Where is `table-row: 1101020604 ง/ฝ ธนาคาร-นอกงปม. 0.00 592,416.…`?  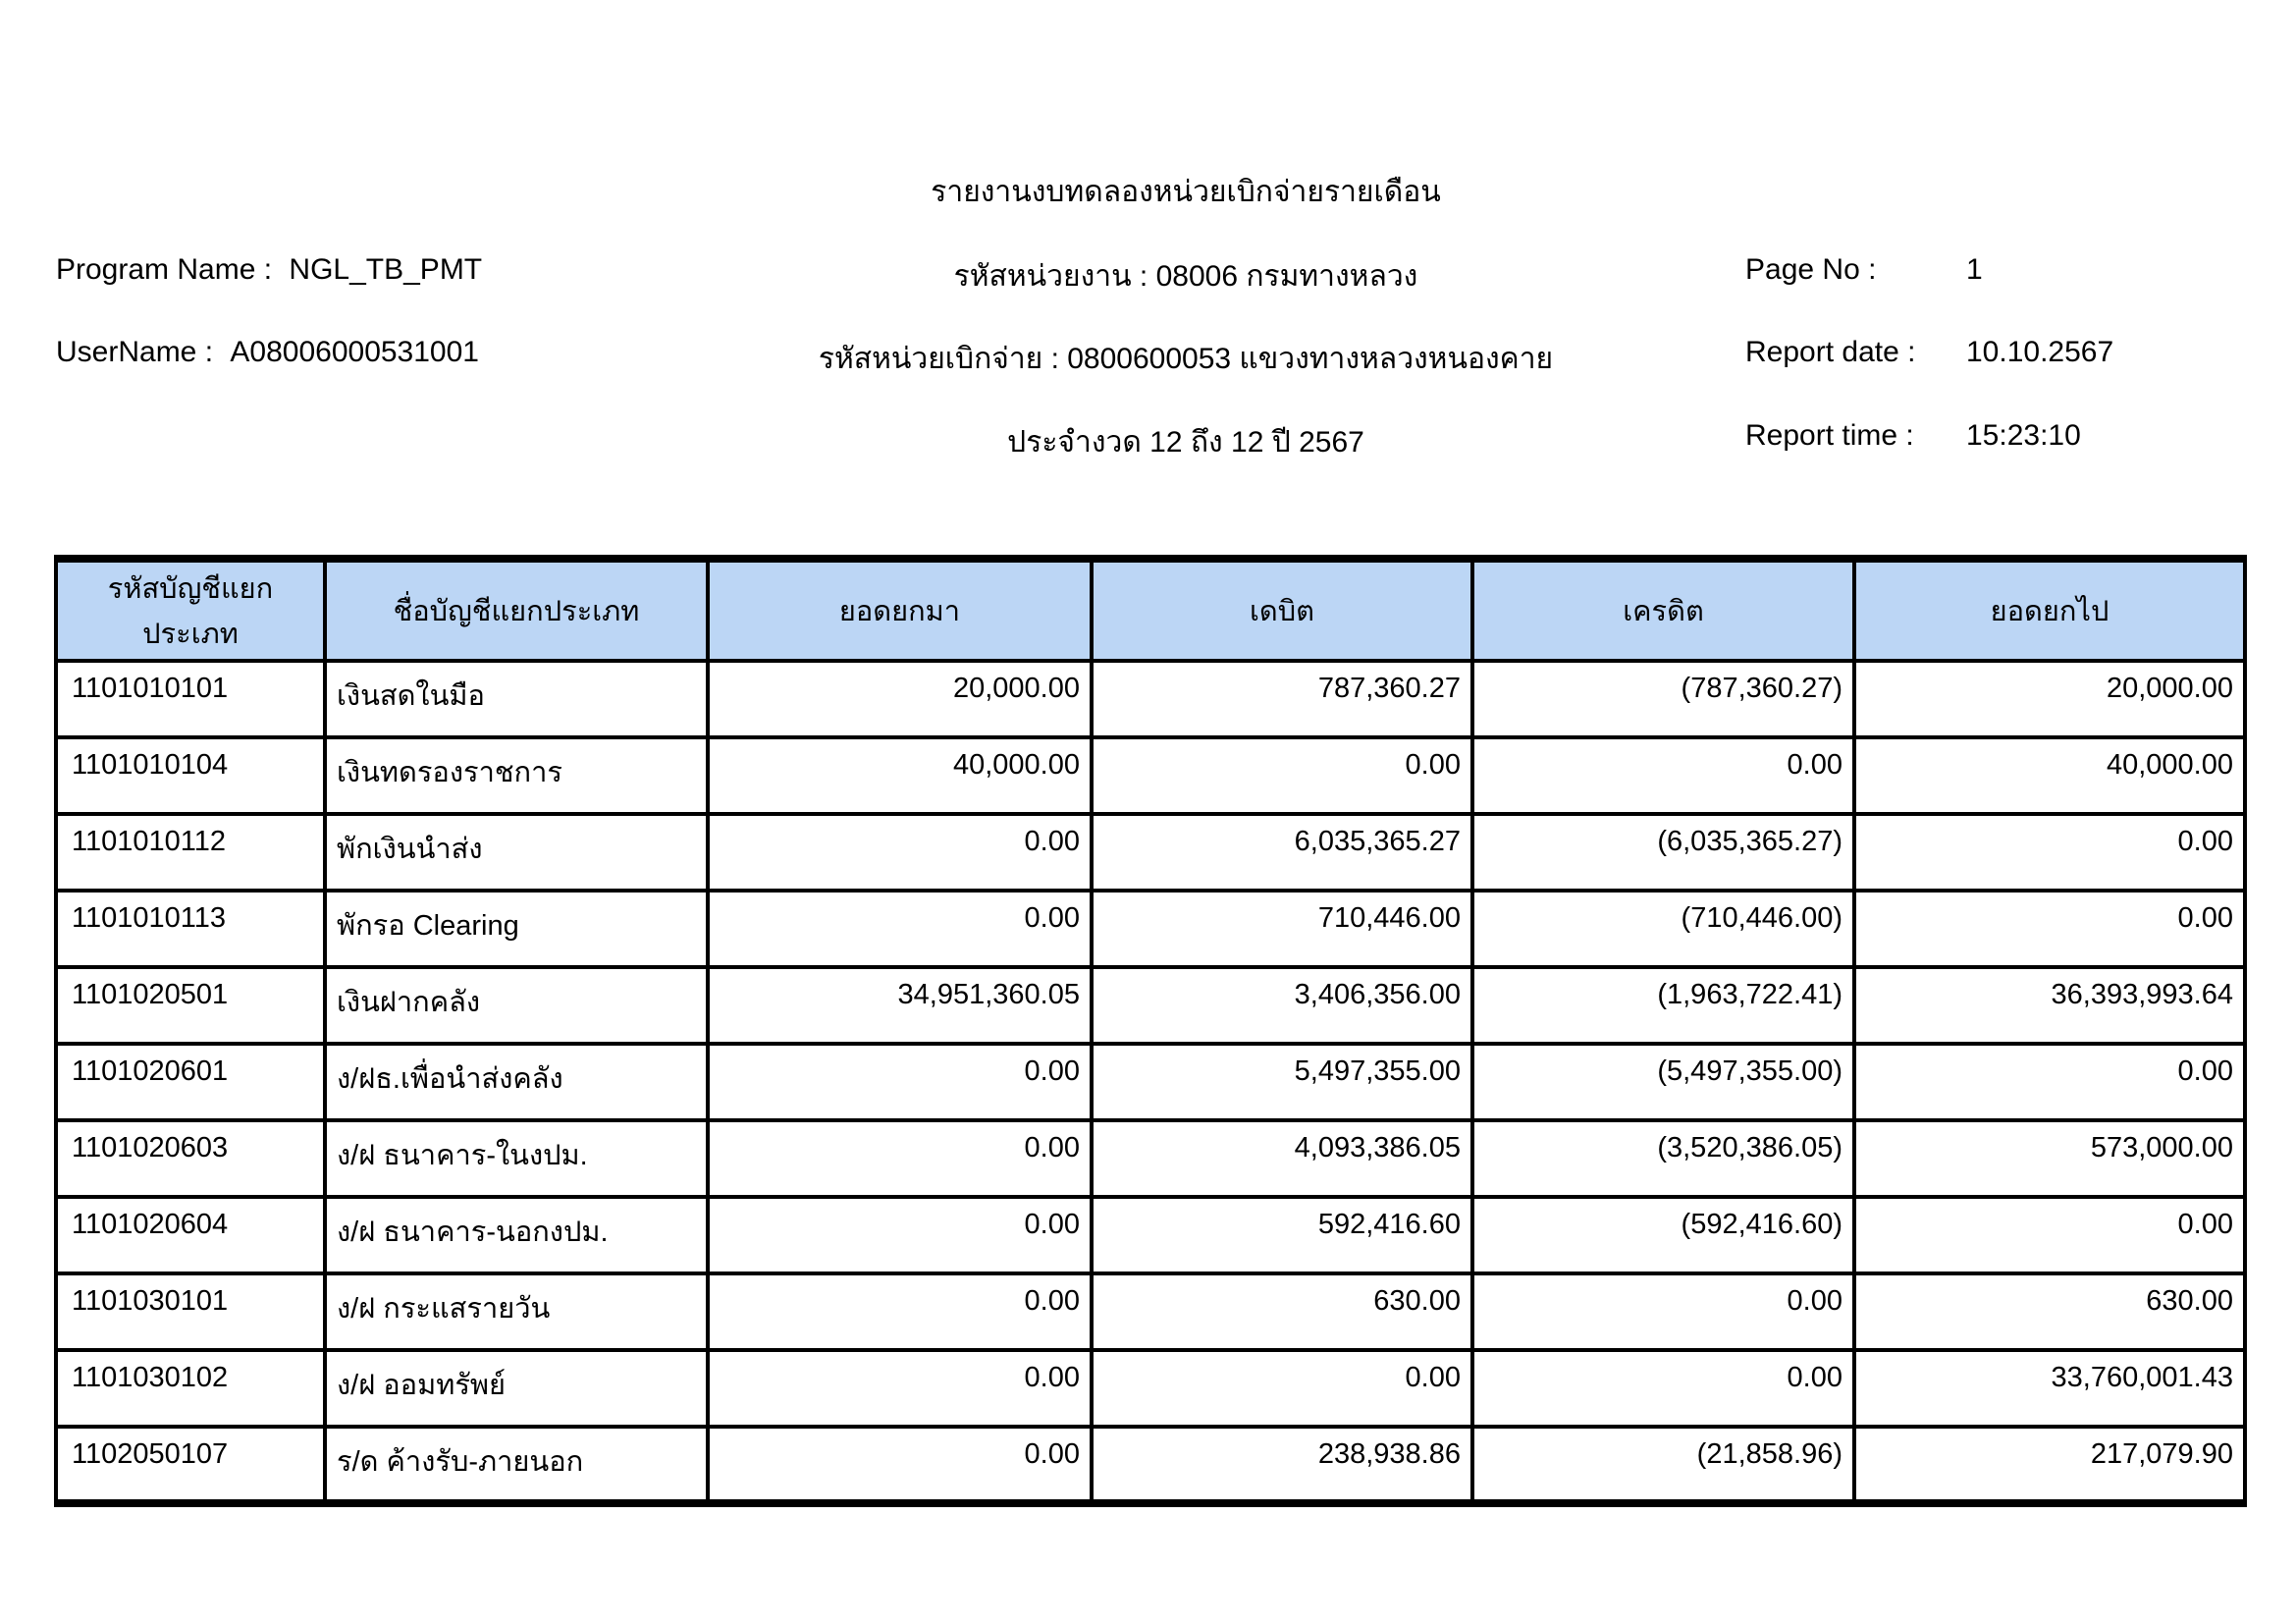 table-row: 1101020604 ง/ฝ ธนาคาร-นอกงปม. 0.00 592,416.… is located at coordinates (1150, 1235).